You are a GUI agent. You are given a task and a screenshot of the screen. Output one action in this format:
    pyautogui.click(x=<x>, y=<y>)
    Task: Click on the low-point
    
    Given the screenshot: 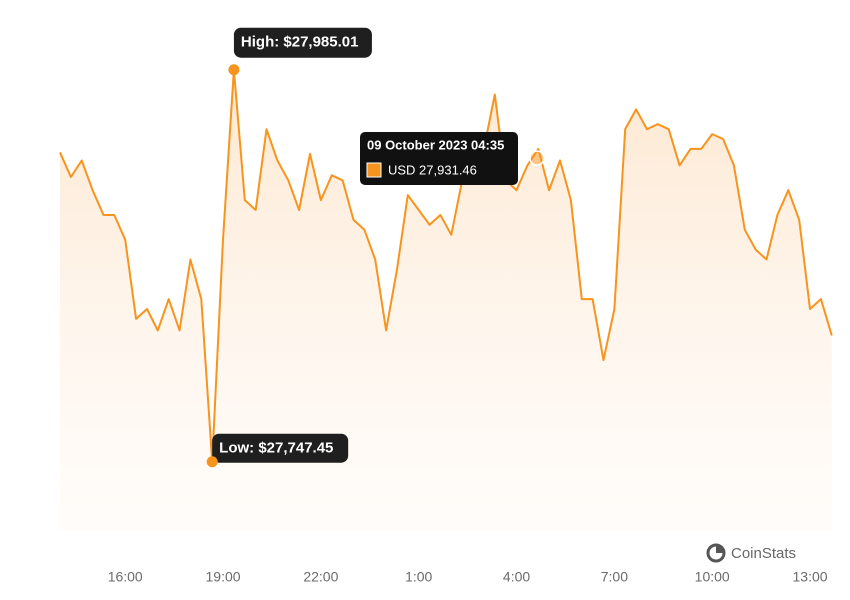 What is the action you would take?
    pyautogui.click(x=212, y=462)
    